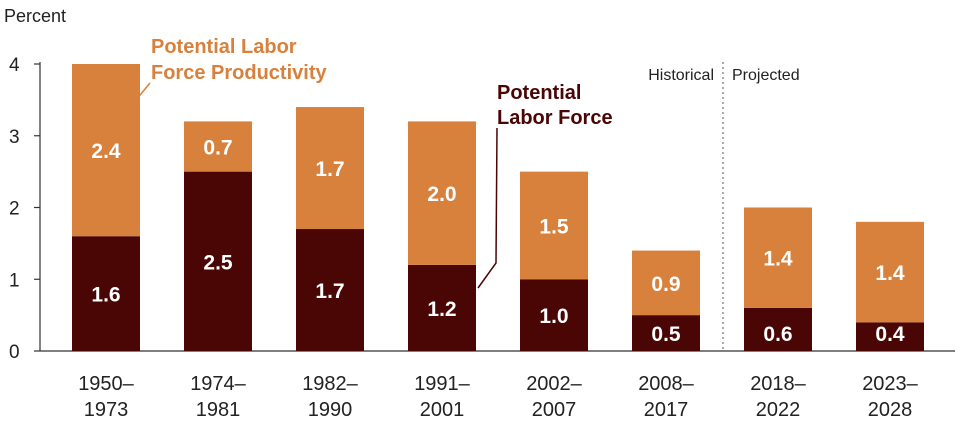  Describe the element at coordinates (239, 73) in the screenshot. I see `series-label-productivity: Force Productivity` at that location.